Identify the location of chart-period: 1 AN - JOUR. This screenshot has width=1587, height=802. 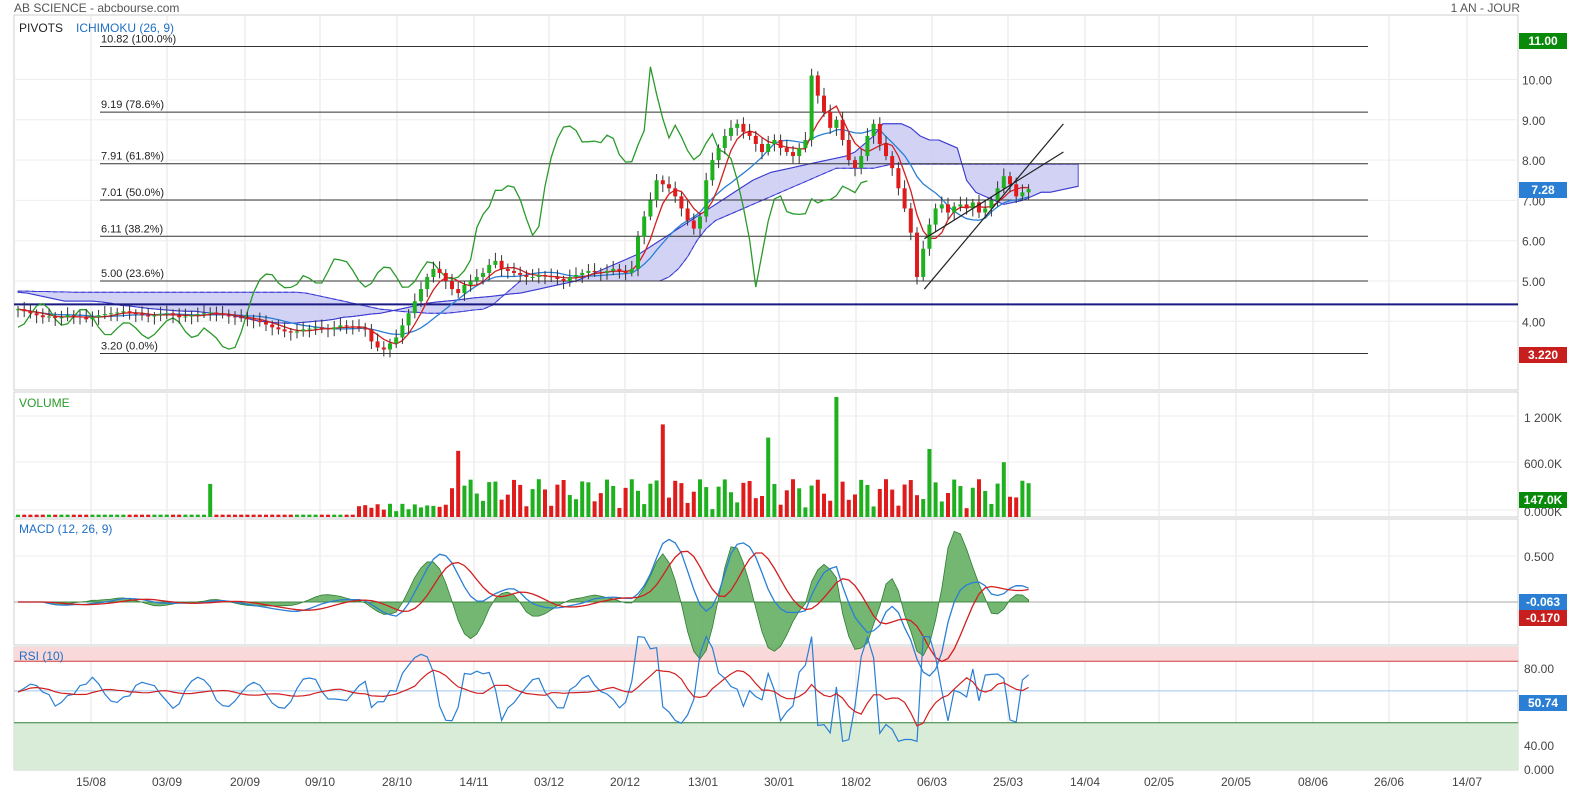
(1485, 8).